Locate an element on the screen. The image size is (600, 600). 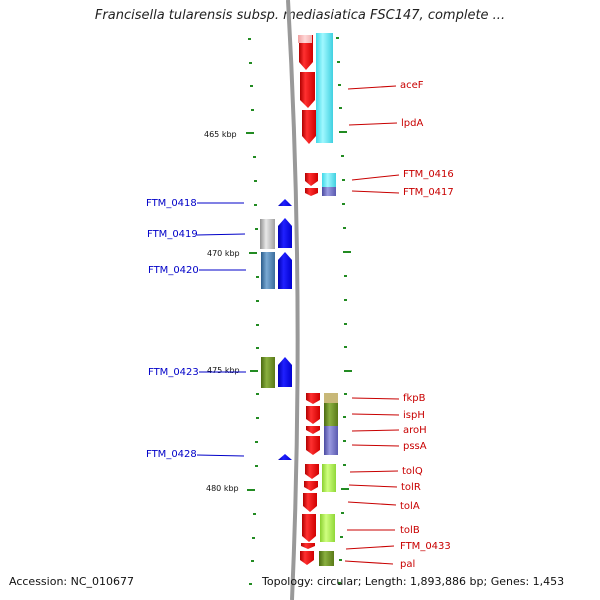
gene-label-acef: aceF is located at coordinates (412, 85).